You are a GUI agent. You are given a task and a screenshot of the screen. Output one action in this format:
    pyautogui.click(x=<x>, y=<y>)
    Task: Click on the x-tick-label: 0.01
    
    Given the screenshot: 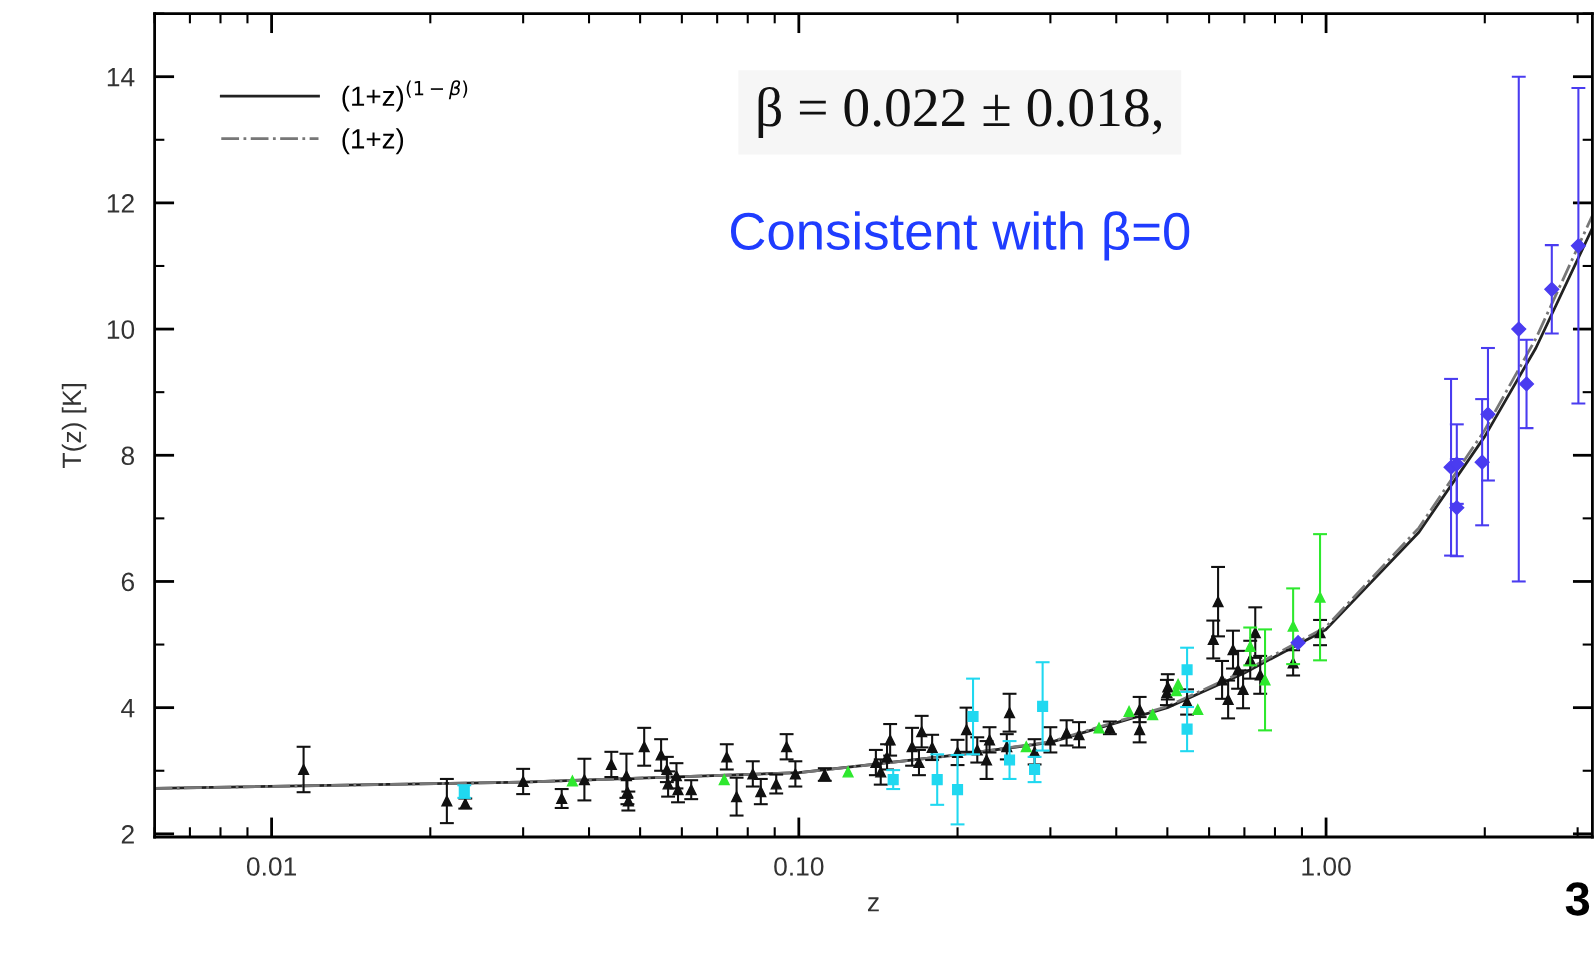 What is the action you would take?
    pyautogui.click(x=271, y=866)
    